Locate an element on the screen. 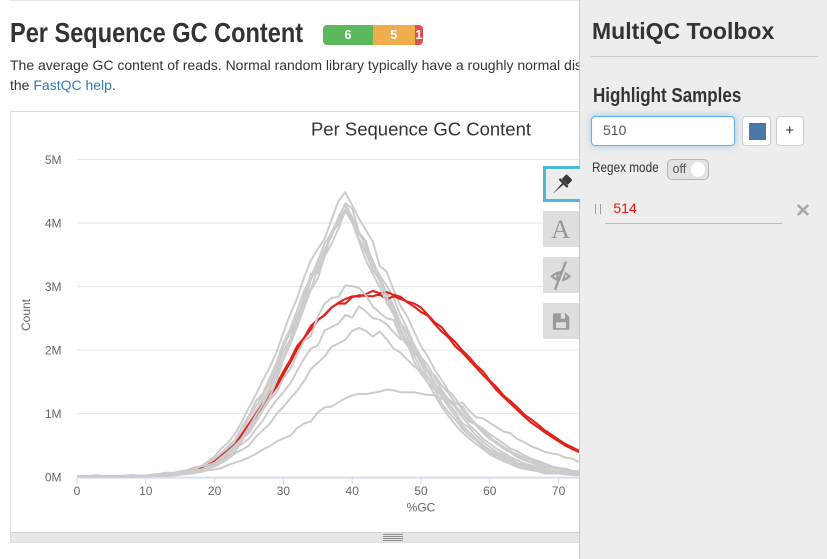 This screenshot has height=559, width=827. svg-text: 20 is located at coordinates (215, 491).